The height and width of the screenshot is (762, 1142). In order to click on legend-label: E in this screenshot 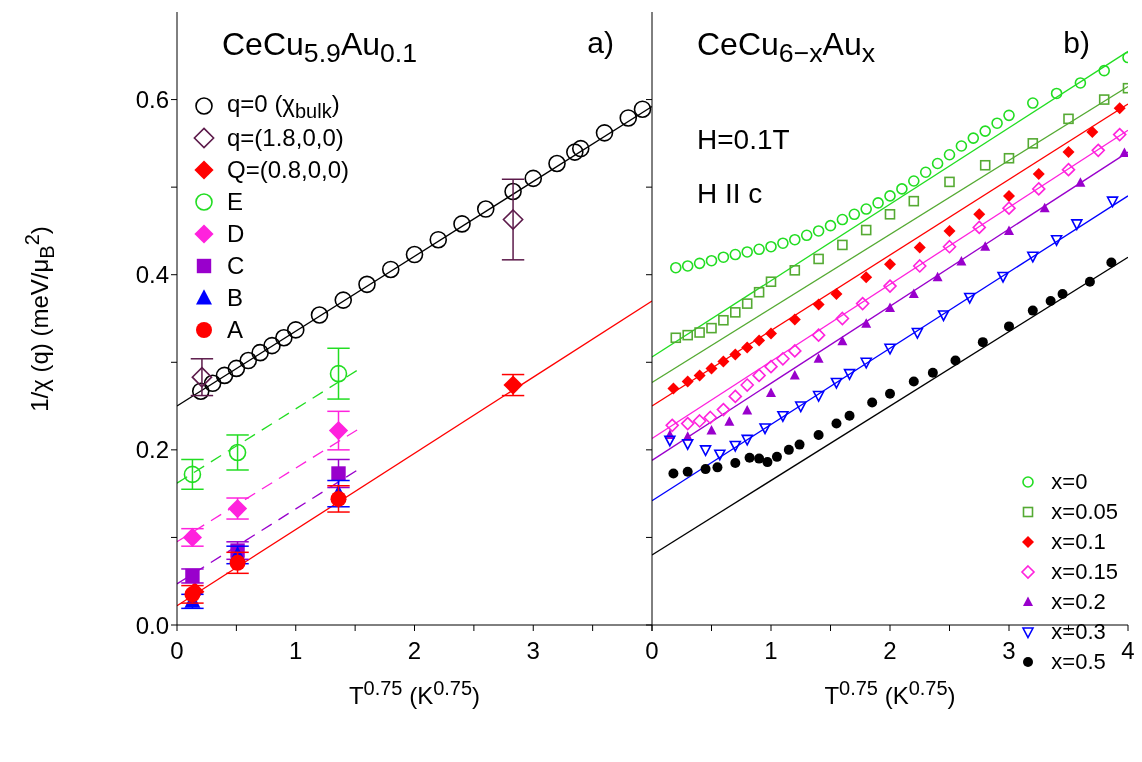, I will do `click(235, 202)`.